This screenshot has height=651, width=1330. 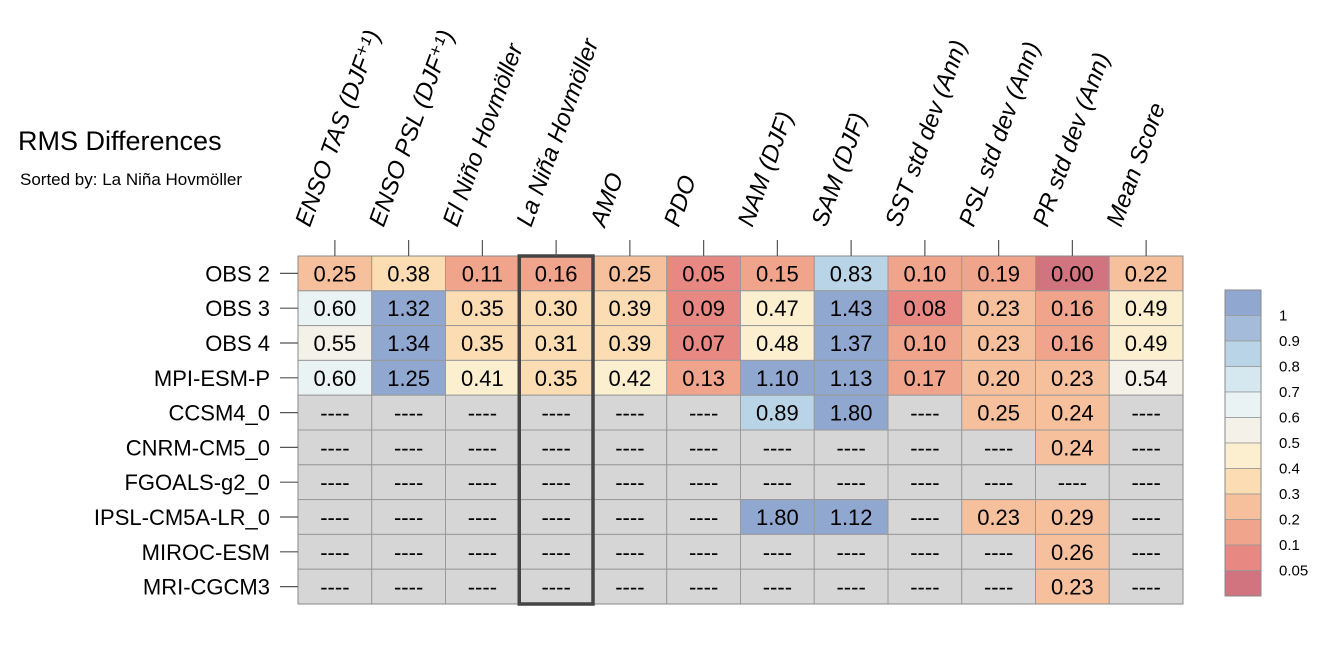 What do you see at coordinates (556, 308) in the screenshot?
I see `cell-value-label: 0.30` at bounding box center [556, 308].